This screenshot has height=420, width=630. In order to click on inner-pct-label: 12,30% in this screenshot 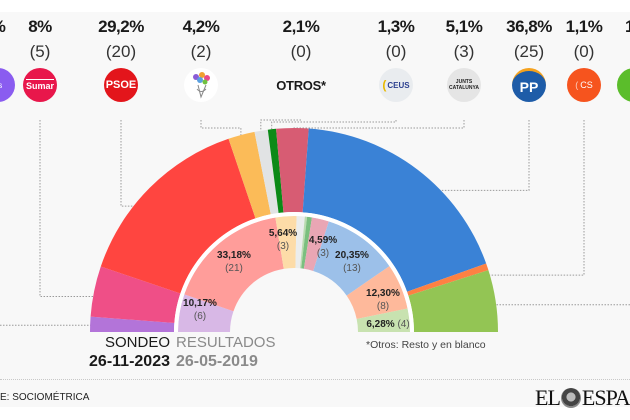, I will do `click(383, 293)`.